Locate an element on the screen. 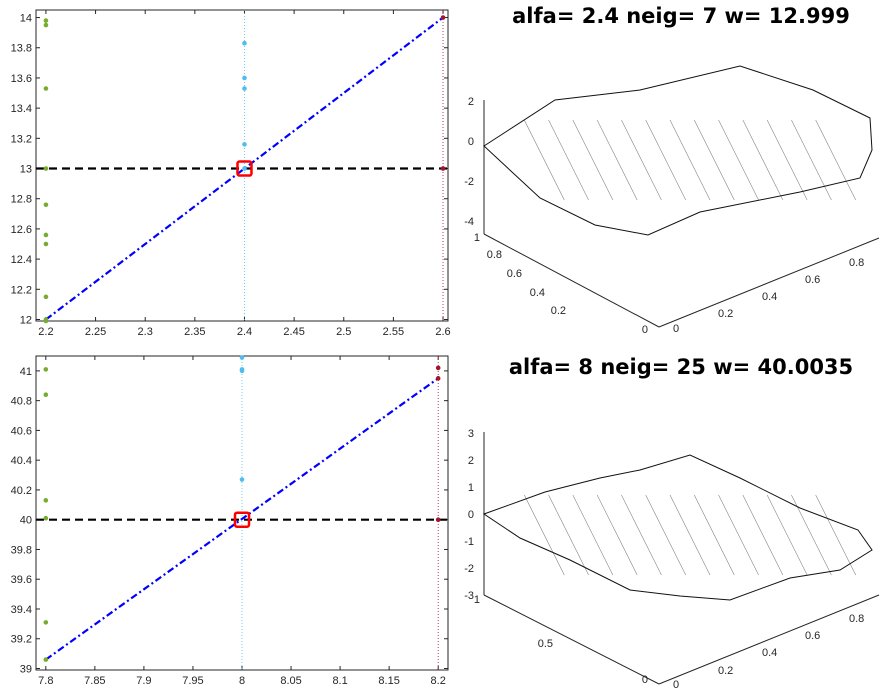 Image resolution: width=885 pixels, height=691 pixels. surface-bottom-mesh is located at coordinates (677, 527).